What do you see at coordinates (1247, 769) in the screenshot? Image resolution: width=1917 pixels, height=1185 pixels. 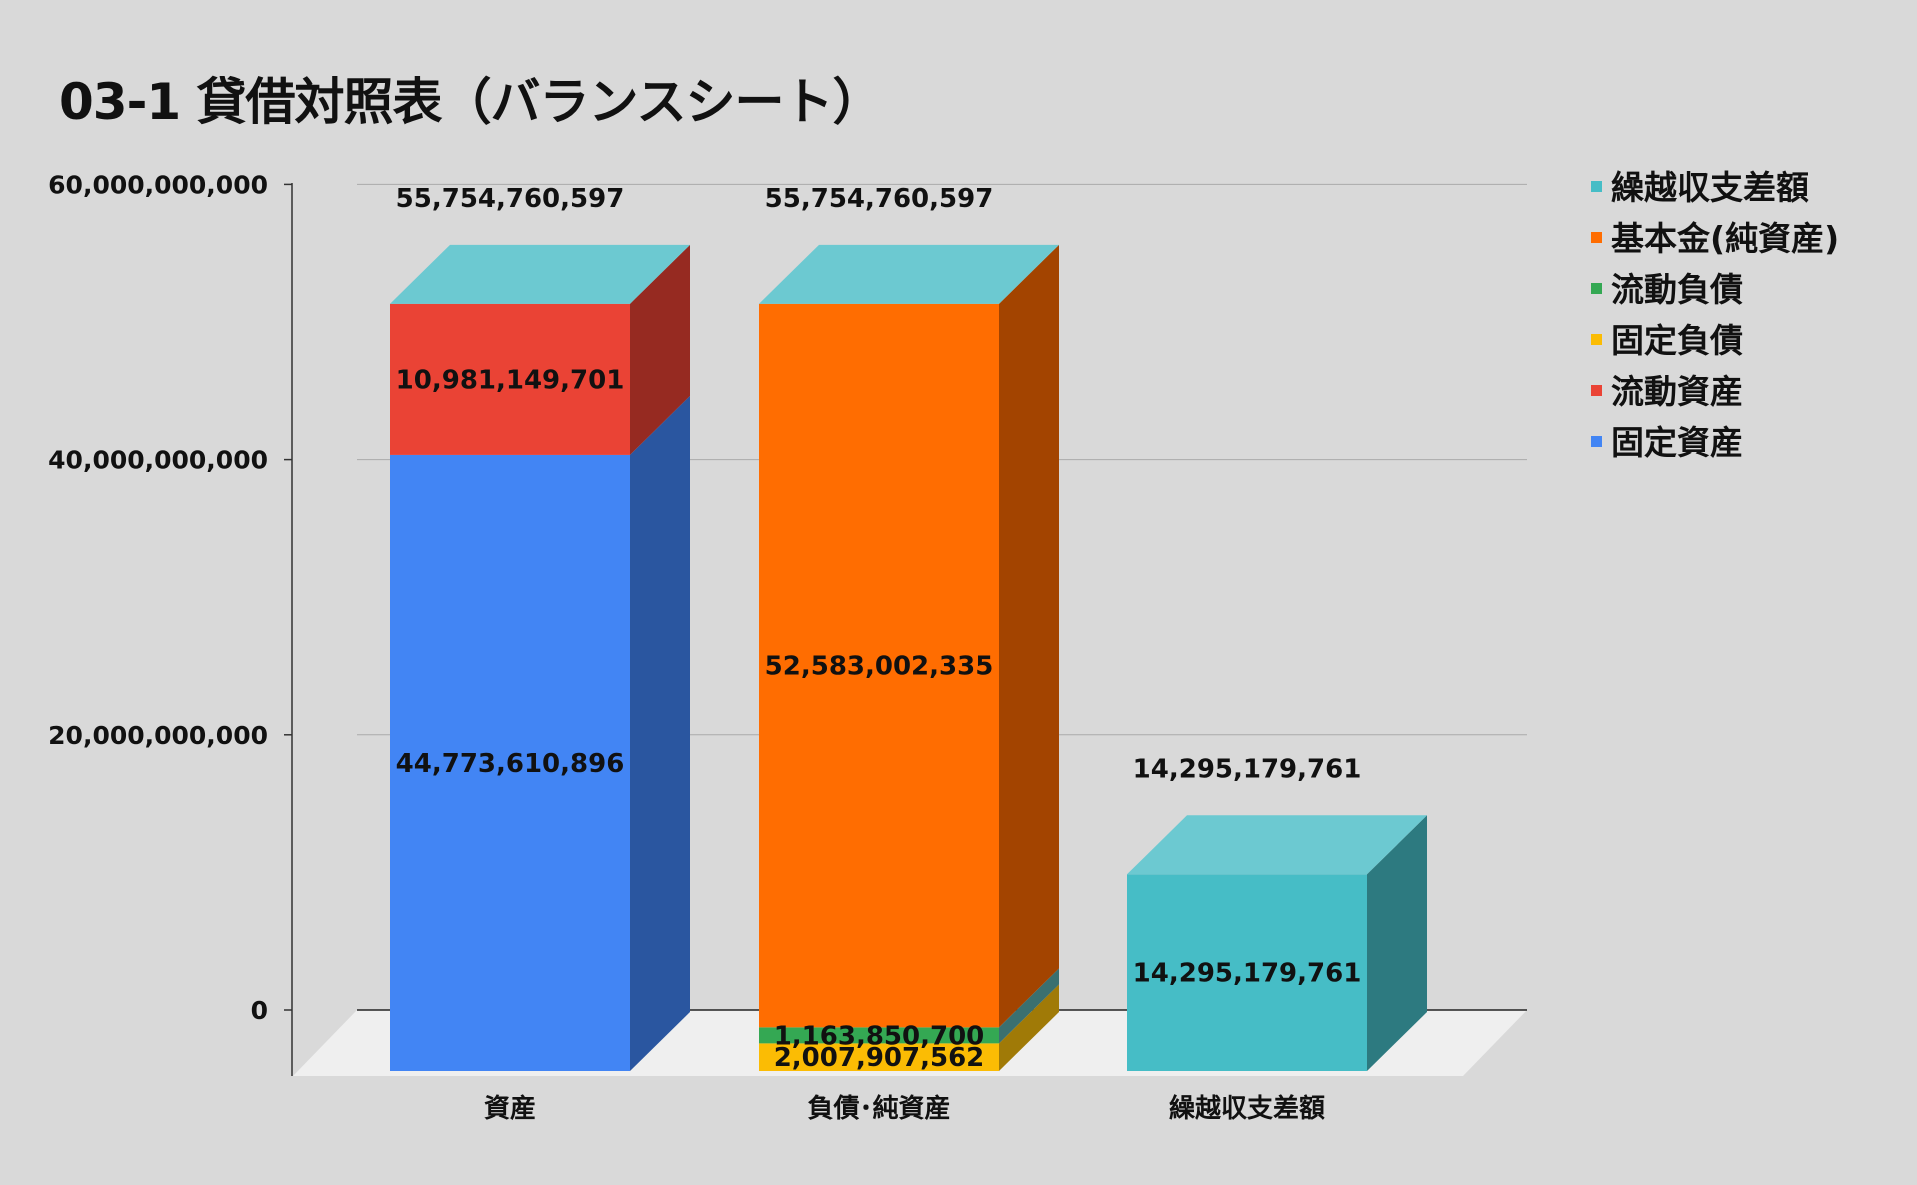 I see `total-label: 14,295,179,761` at bounding box center [1247, 769].